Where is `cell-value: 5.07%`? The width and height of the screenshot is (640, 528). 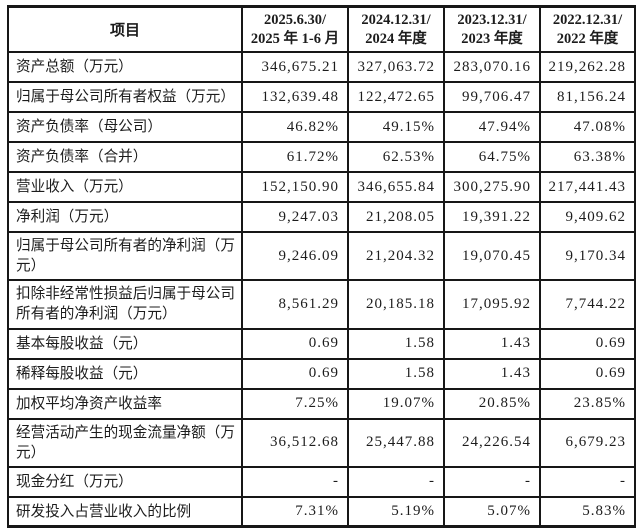
cell-value: 5.07% is located at coordinates (492, 511).